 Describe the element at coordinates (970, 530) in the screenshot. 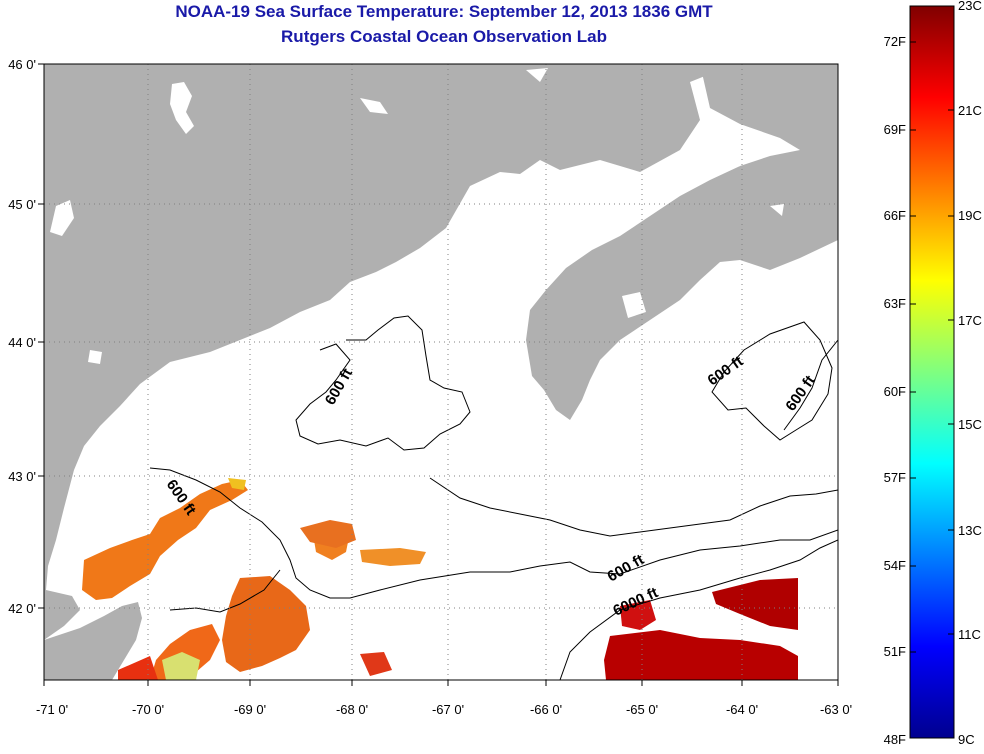

I see `colorbar-c-label: 13C` at that location.